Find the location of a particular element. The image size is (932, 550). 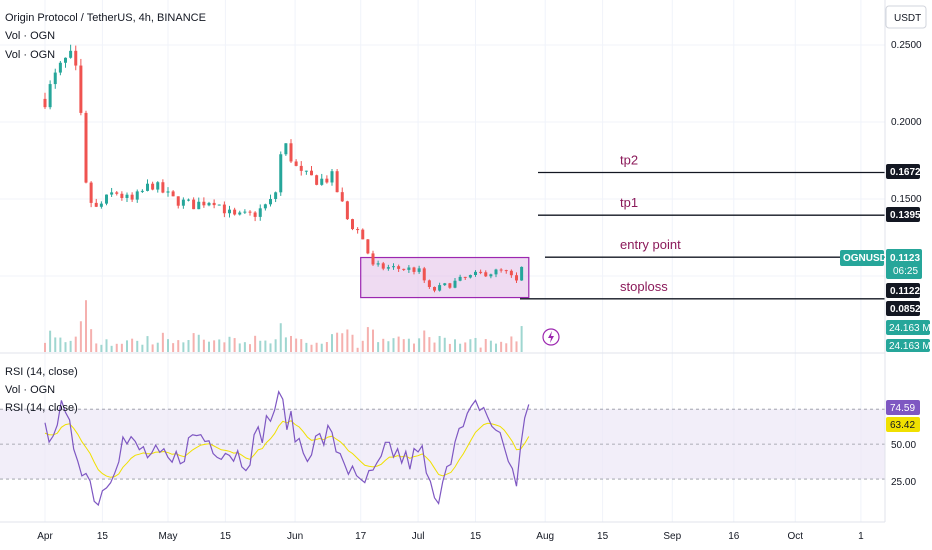

lightning-icon is located at coordinates (551, 337).